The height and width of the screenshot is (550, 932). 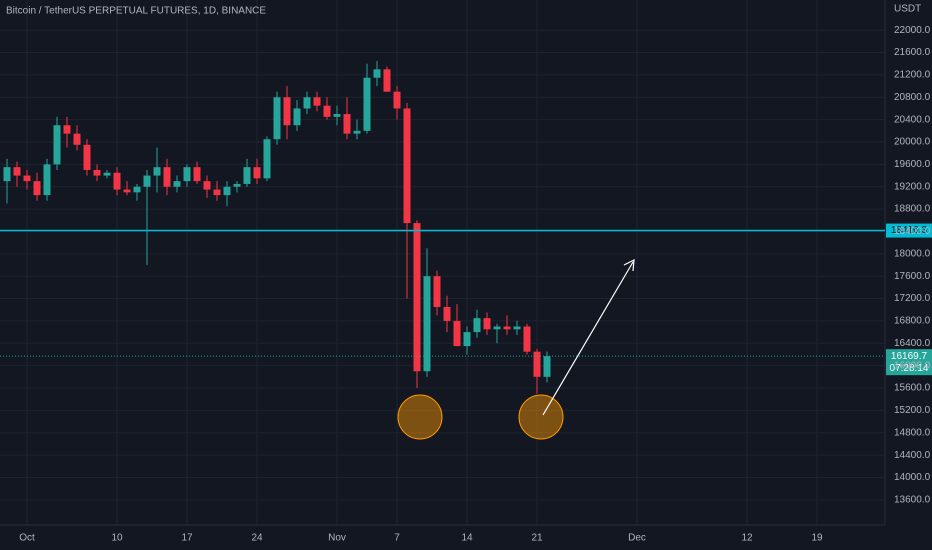 What do you see at coordinates (912, 209) in the screenshot?
I see `y-tick-label: 18800.0` at bounding box center [912, 209].